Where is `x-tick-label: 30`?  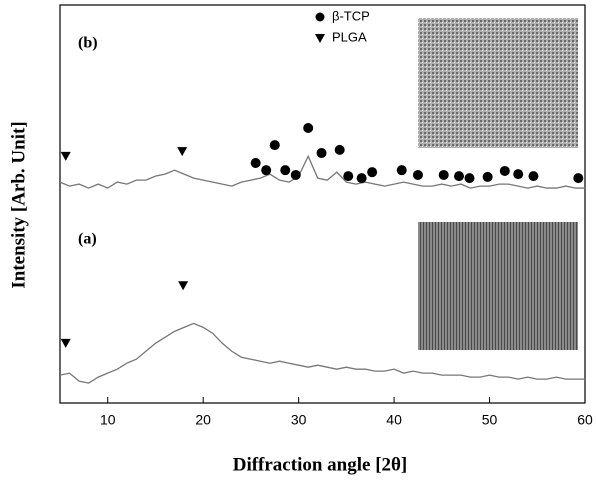 x-tick-label: 30 is located at coordinates (299, 420).